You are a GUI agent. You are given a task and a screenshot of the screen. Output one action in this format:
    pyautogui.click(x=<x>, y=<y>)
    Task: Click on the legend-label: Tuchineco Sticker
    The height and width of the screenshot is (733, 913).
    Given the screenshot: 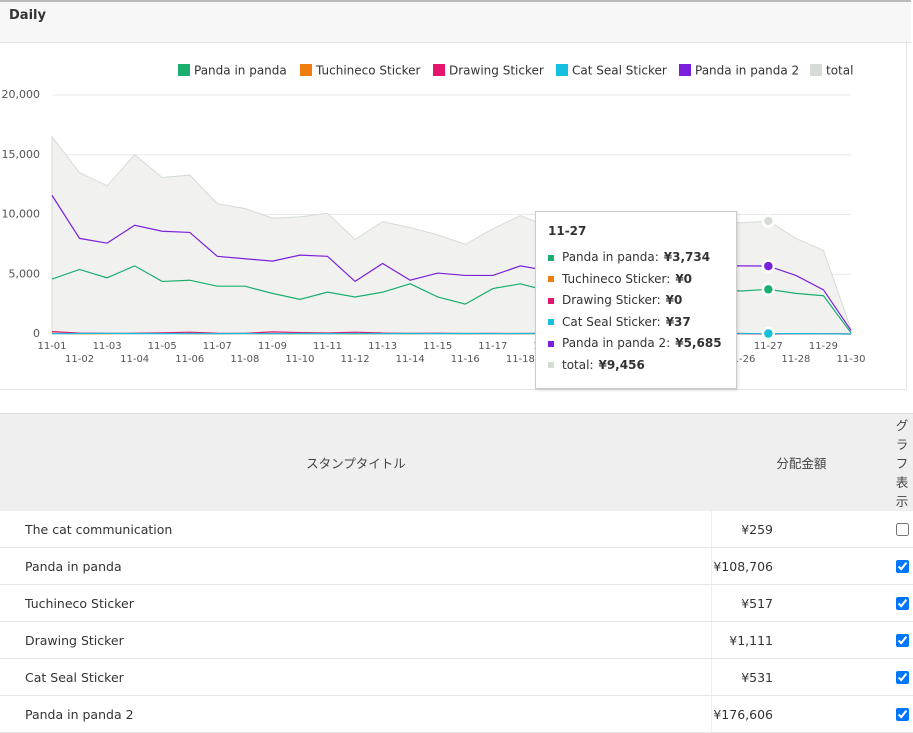 What is the action you would take?
    pyautogui.click(x=368, y=71)
    